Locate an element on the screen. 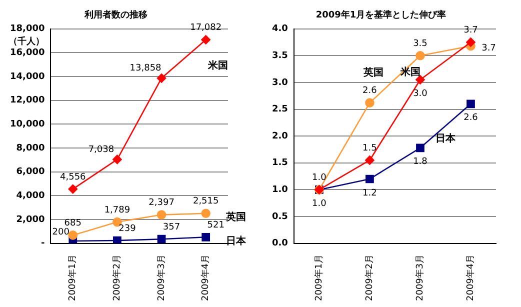 The width and height of the screenshot is (521, 307). y-tick-label: 3.0 is located at coordinates (280, 83).